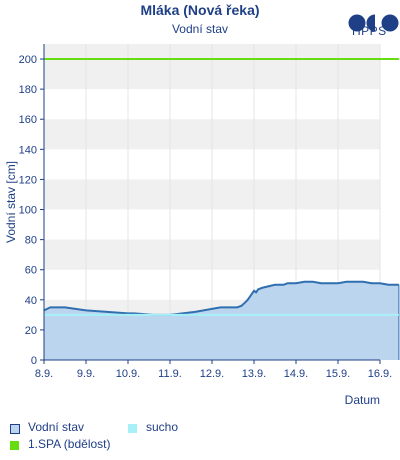 This screenshot has width=400, height=460. What do you see at coordinates (380, 374) in the screenshot?
I see `x-tick-label: 16.9.` at bounding box center [380, 374].